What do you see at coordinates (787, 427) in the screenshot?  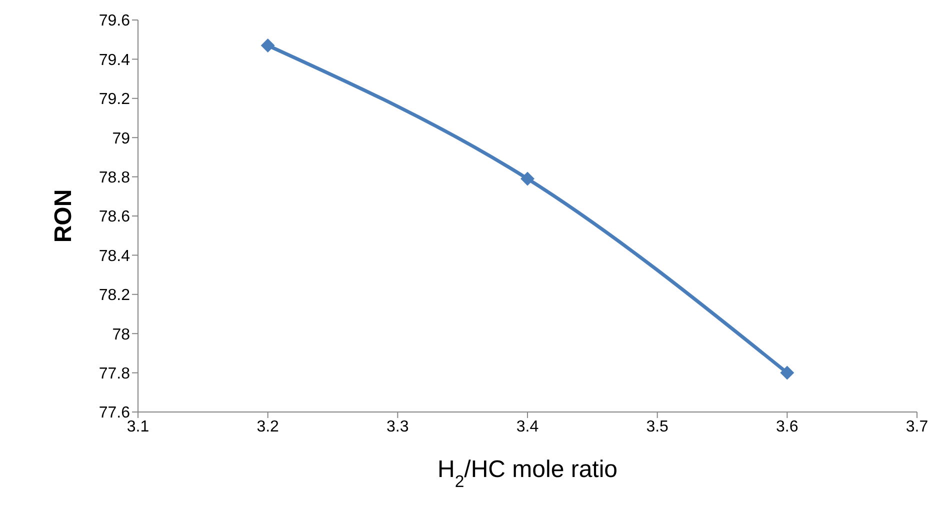 I see `x-tick-label: 3.6` at bounding box center [787, 427].